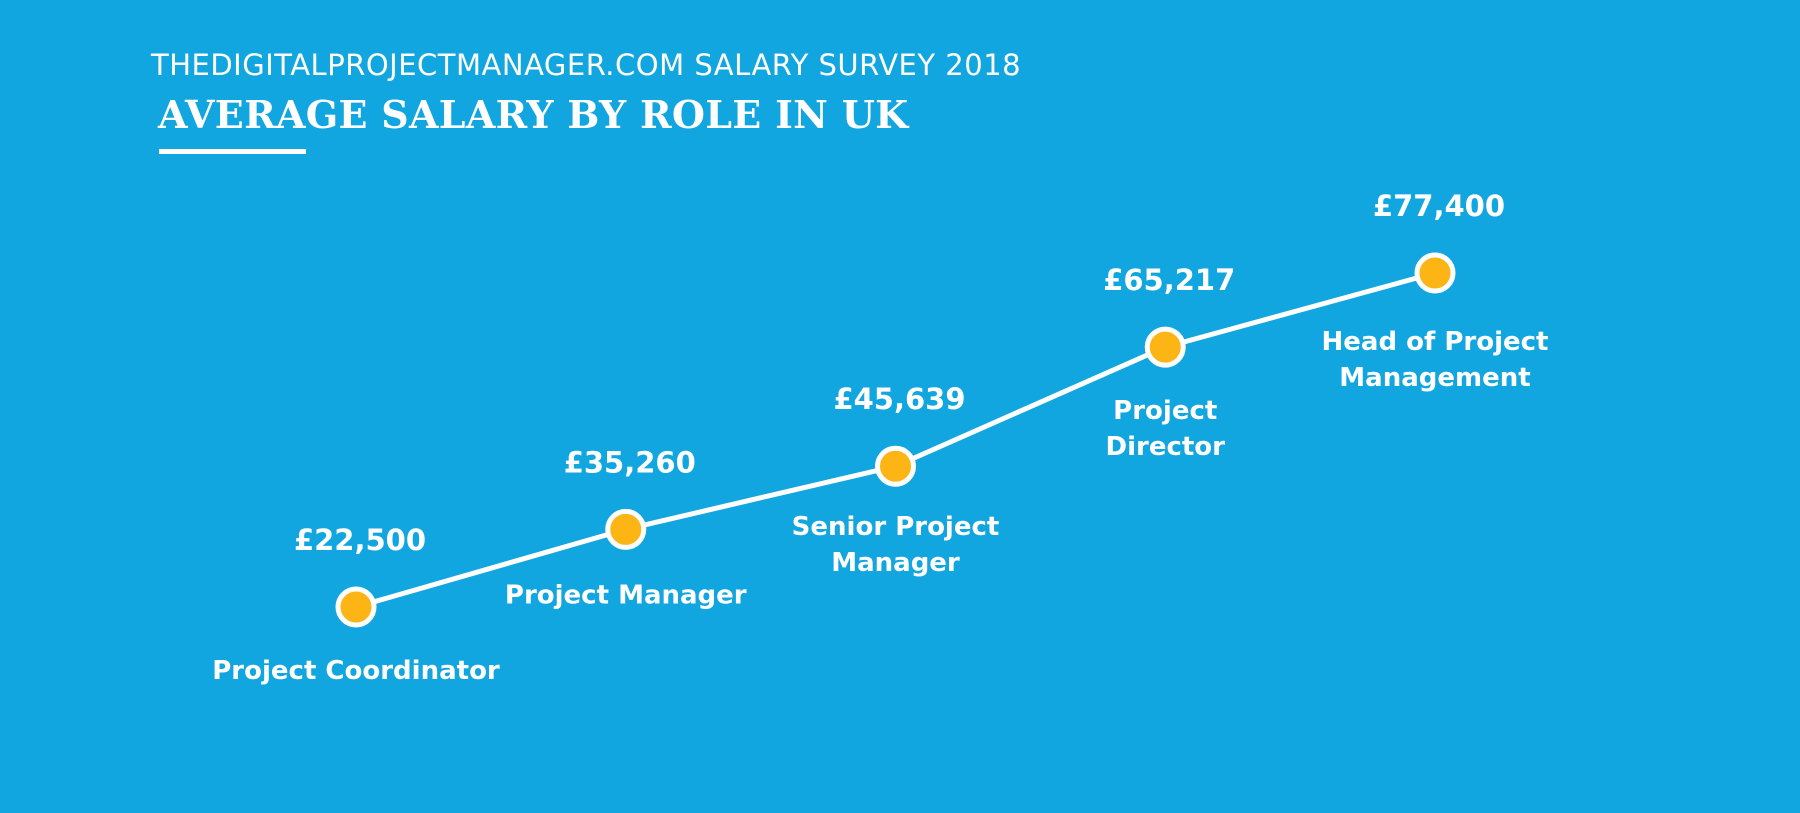 This screenshot has width=1800, height=813. What do you see at coordinates (896, 545) in the screenshot?
I see `category-label: Senior Project Manager` at bounding box center [896, 545].